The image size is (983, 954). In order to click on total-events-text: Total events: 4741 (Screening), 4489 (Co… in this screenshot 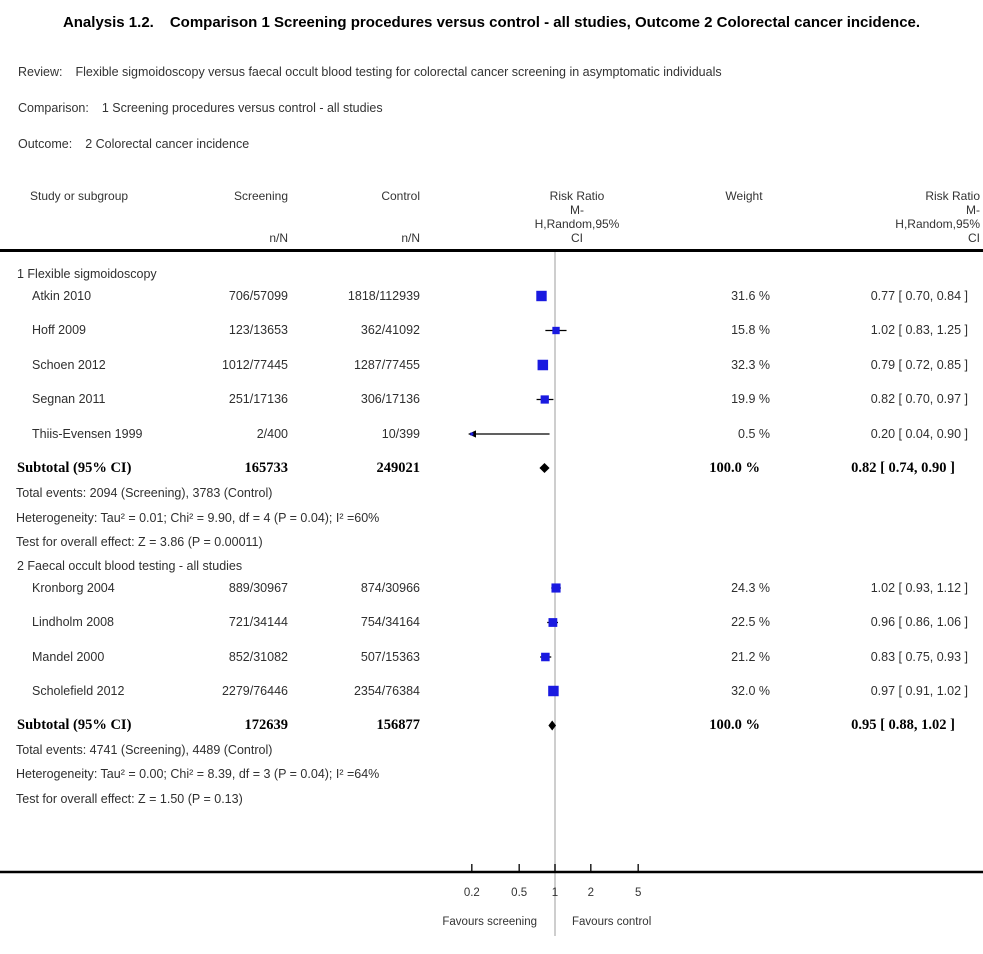, I will do `click(144, 749)`.